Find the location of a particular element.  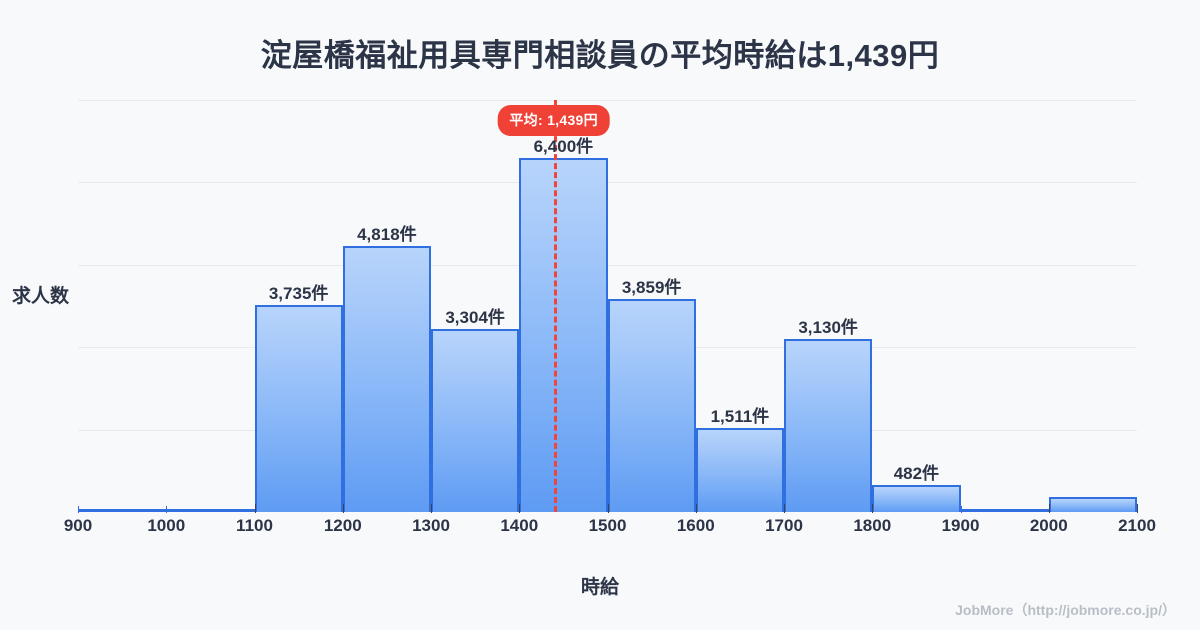

bar-value-label: 1,511件 is located at coordinates (740, 417).